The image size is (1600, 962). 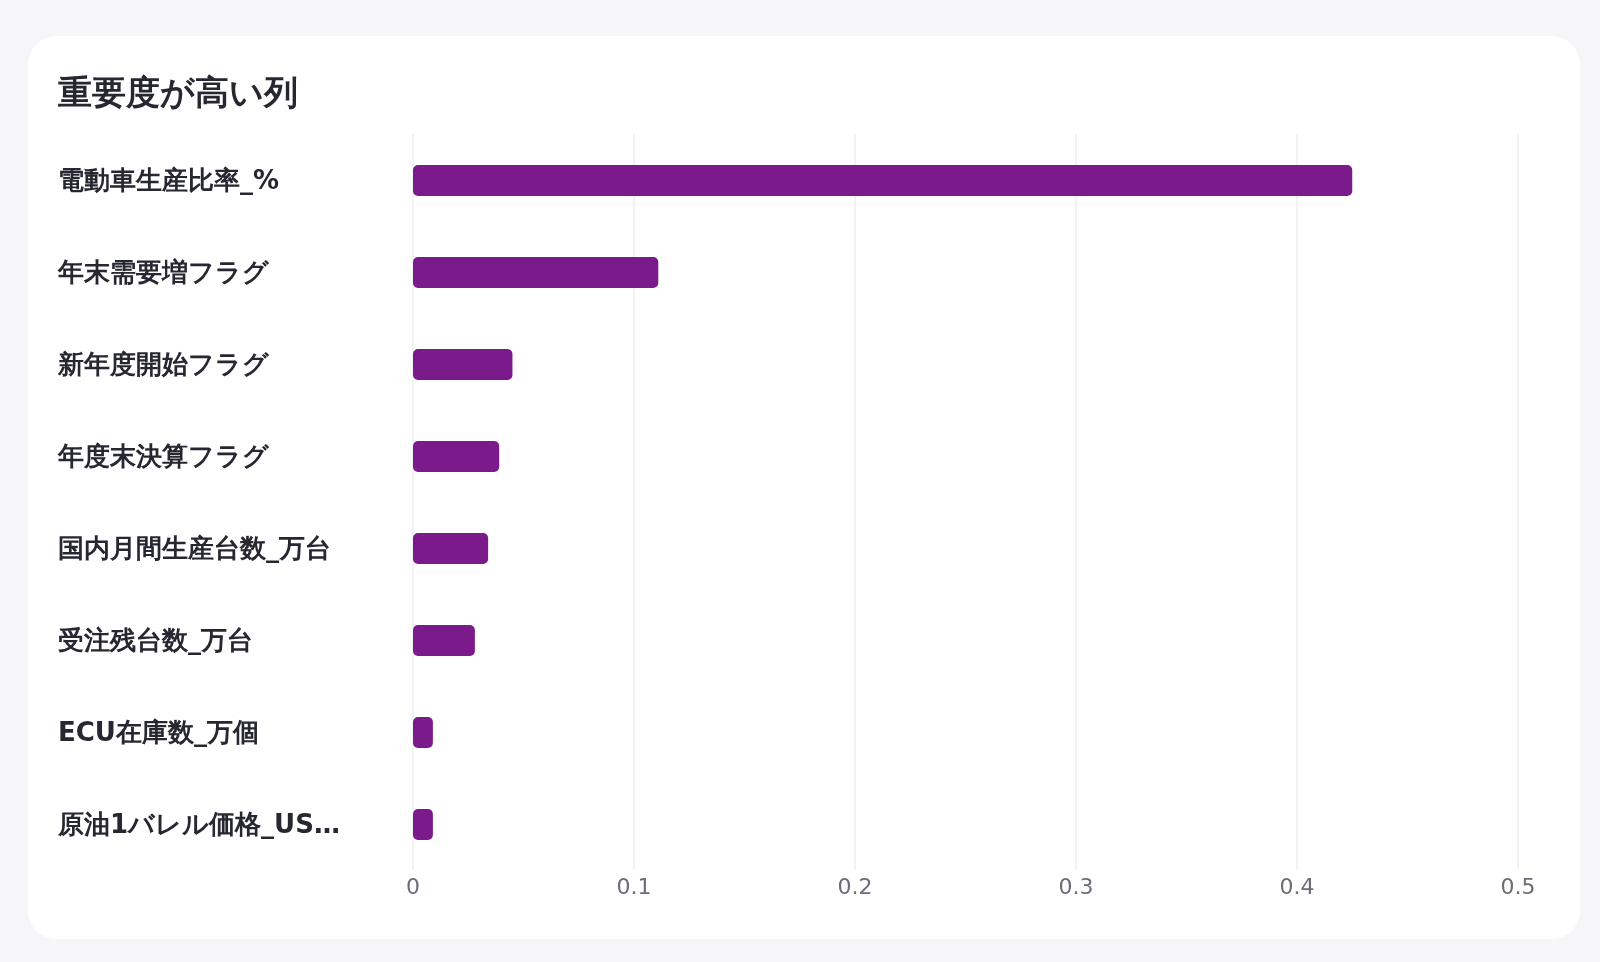 What do you see at coordinates (169, 180) in the screenshot?
I see `y-tick-label: 電動車生産比率_%` at bounding box center [169, 180].